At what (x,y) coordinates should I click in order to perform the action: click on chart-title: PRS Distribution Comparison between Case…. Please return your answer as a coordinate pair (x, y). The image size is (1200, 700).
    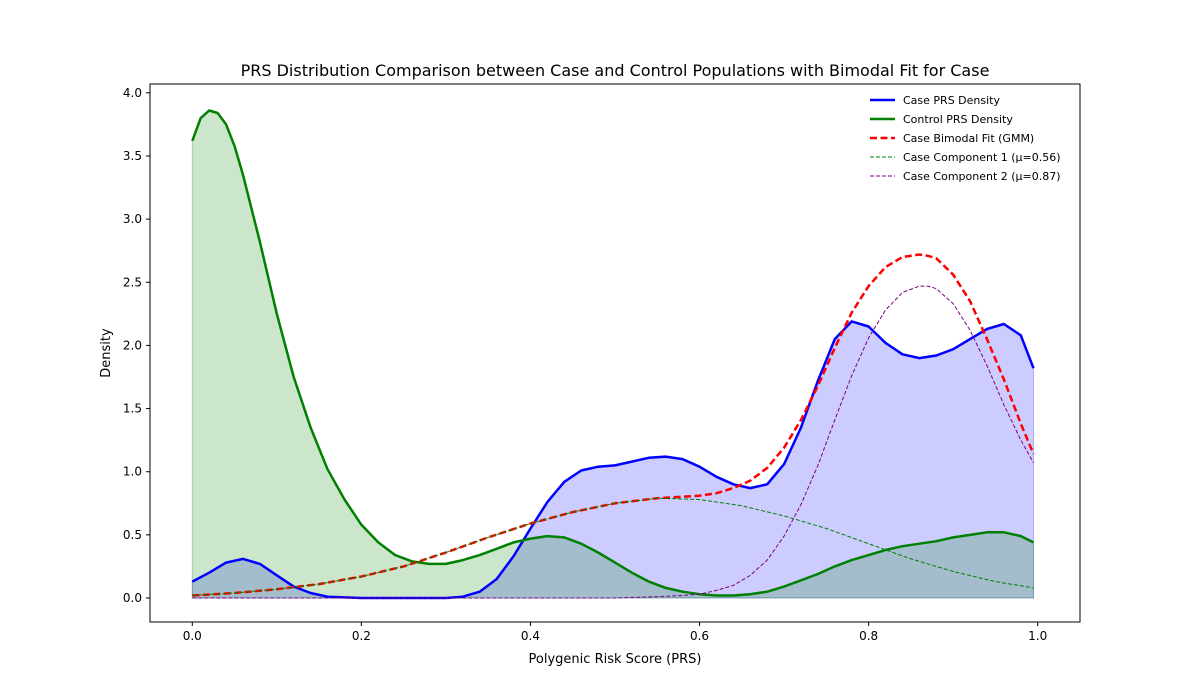
    Looking at the image, I should click on (615, 70).